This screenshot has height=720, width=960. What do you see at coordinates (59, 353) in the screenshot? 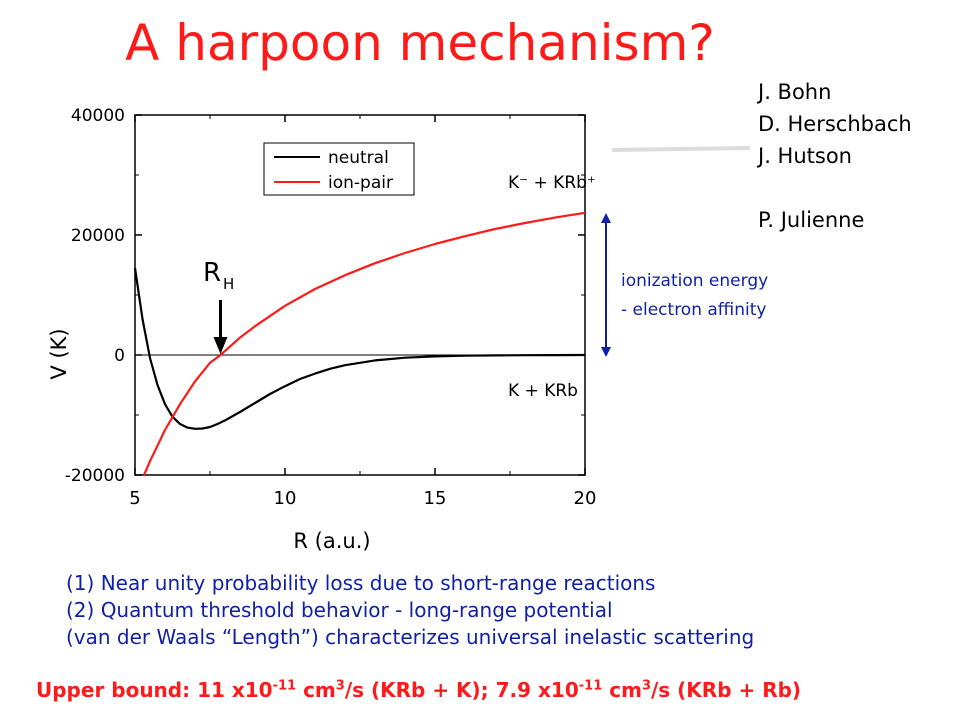
I see `y-axis-label: V (K)` at bounding box center [59, 353].